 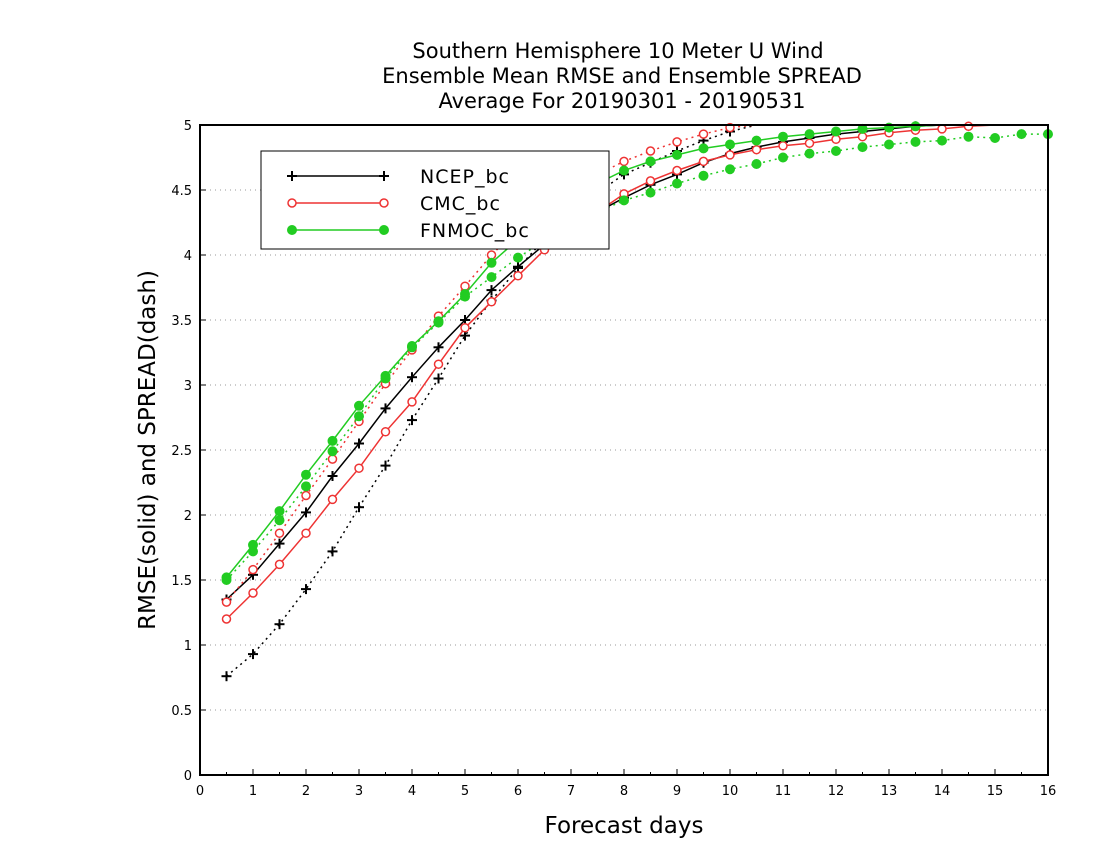 I want to click on legend: NCEP_bc CMC_bc FNMOC_bc, so click(x=435, y=200).